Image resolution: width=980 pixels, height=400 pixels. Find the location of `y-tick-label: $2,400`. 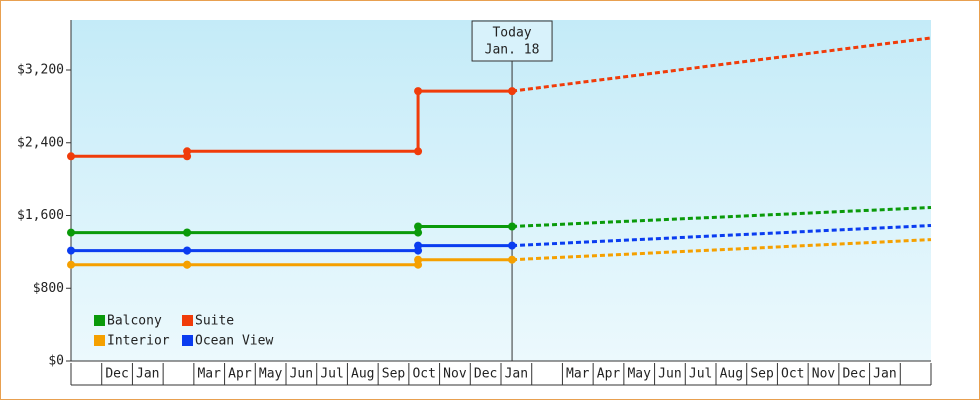

y-tick-label: $2,400 is located at coordinates (40, 142).